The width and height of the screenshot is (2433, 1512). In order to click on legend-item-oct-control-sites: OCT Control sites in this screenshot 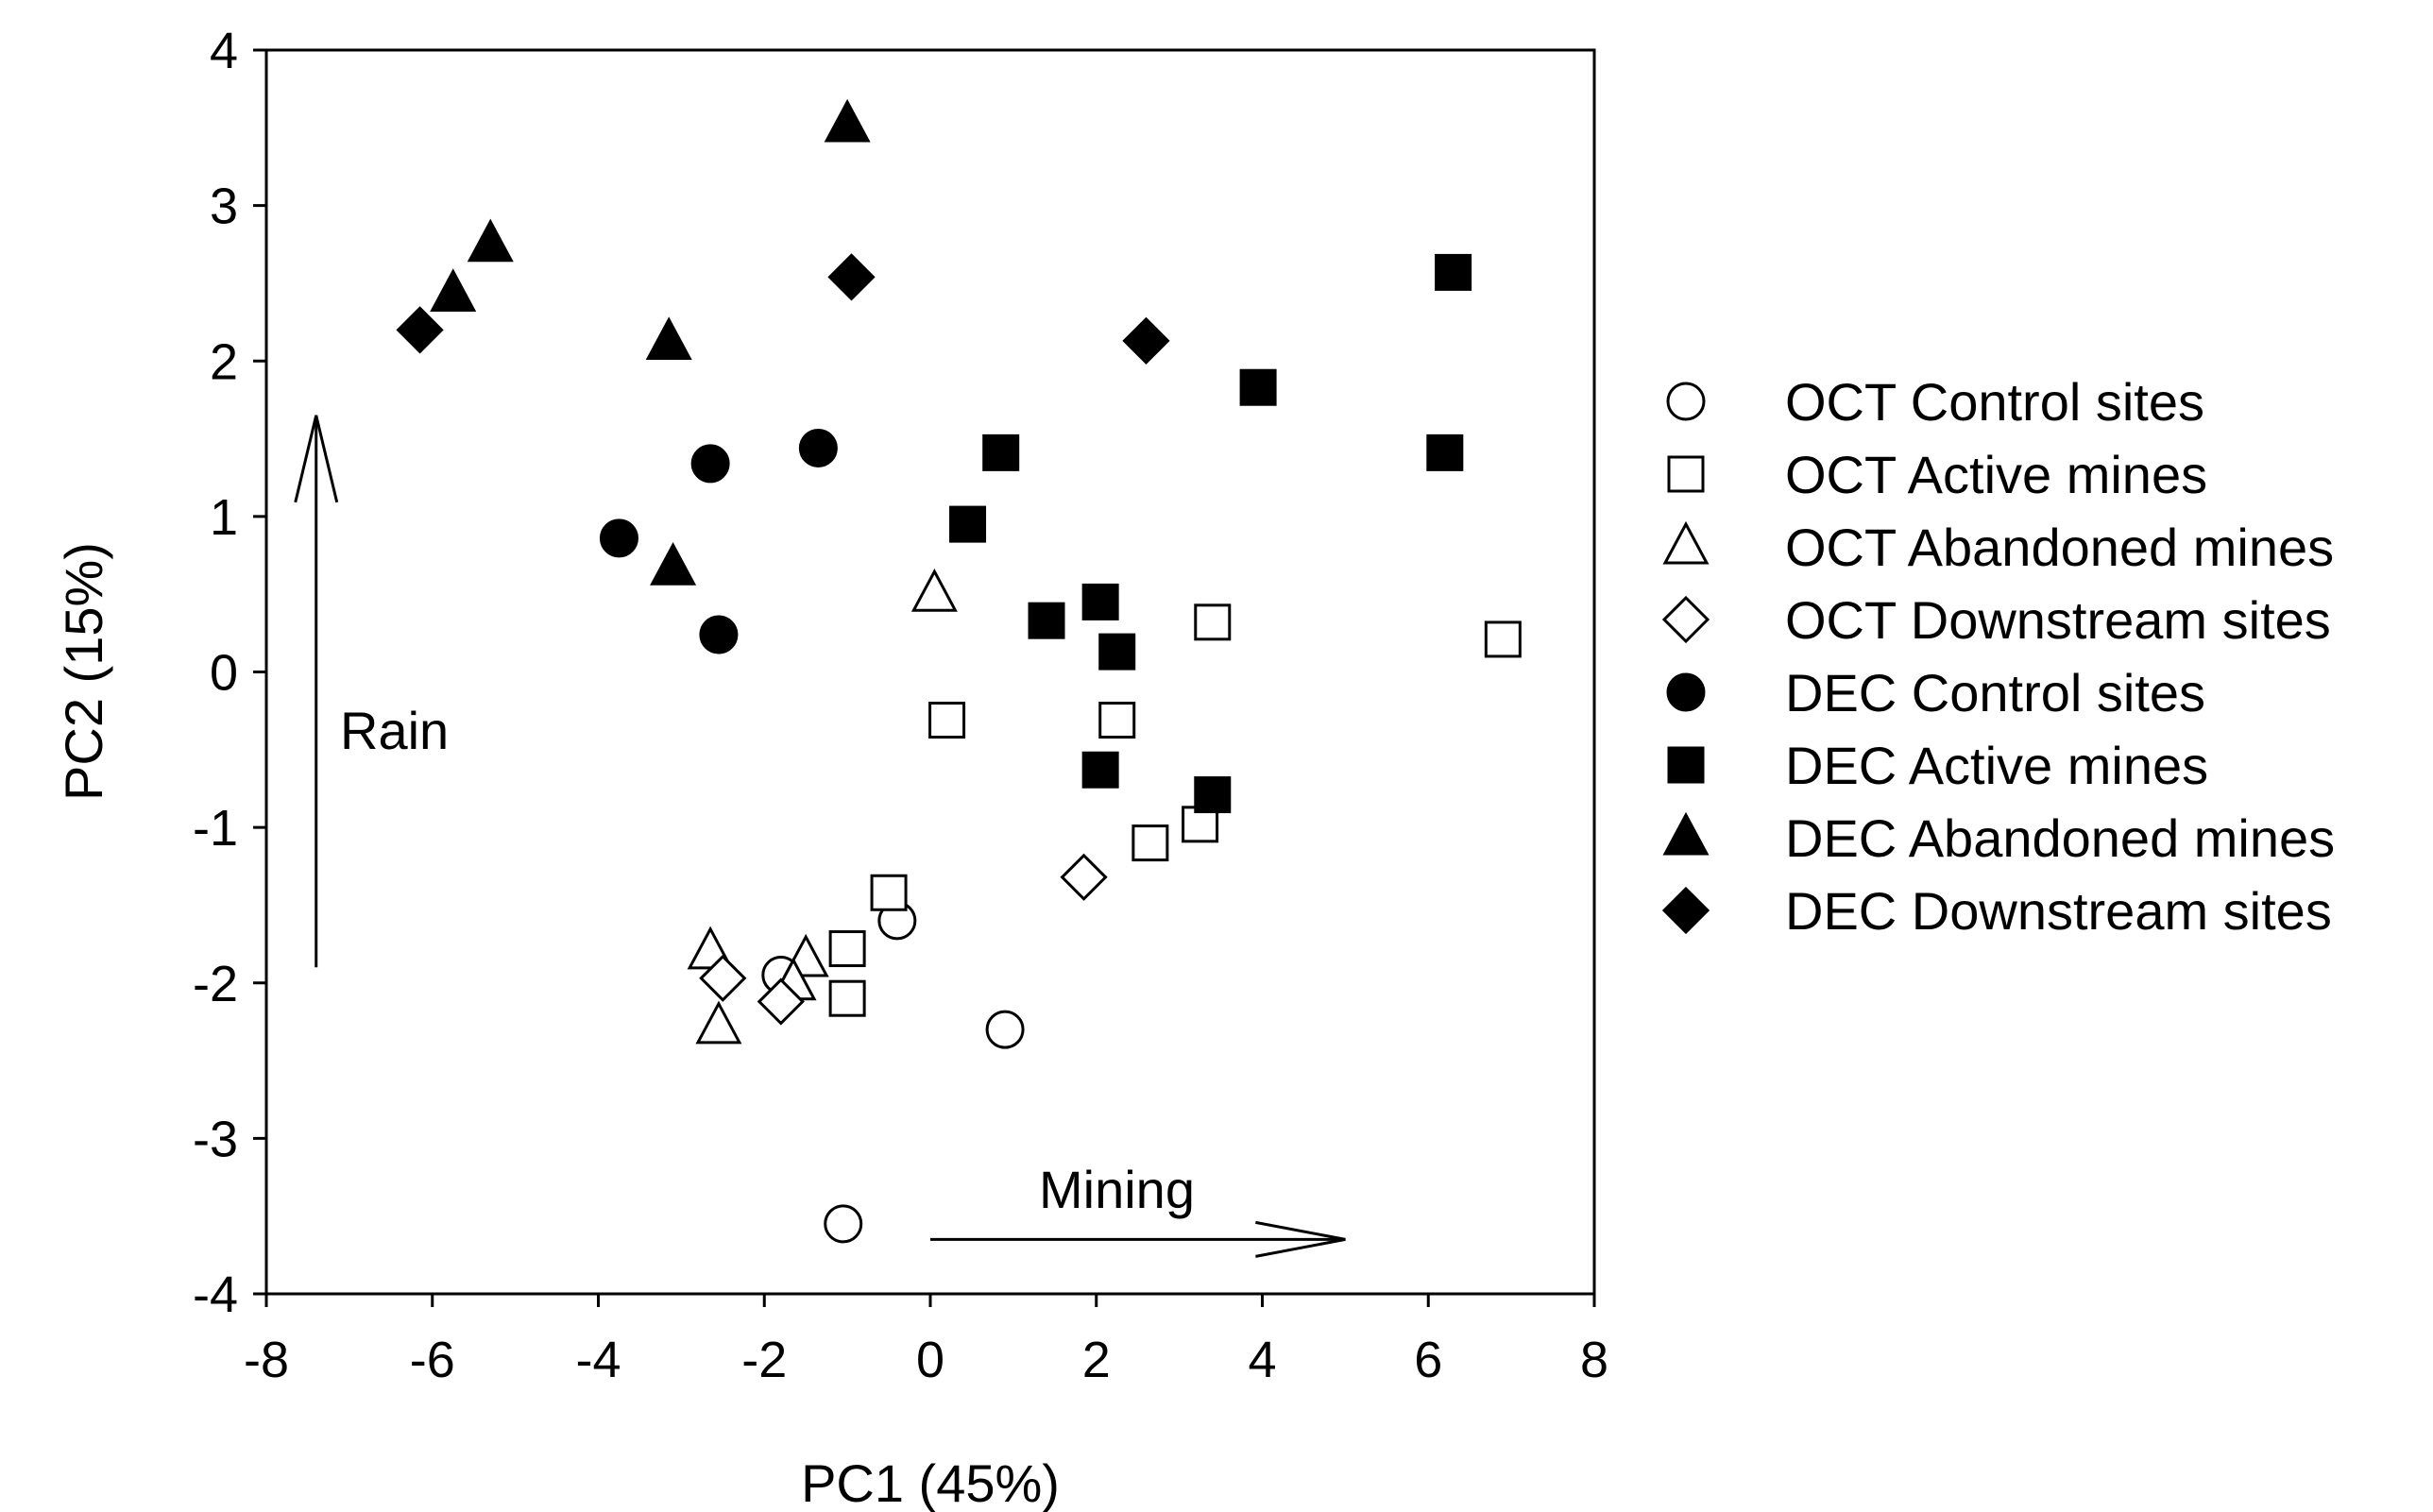, I will do `click(1935, 402)`.